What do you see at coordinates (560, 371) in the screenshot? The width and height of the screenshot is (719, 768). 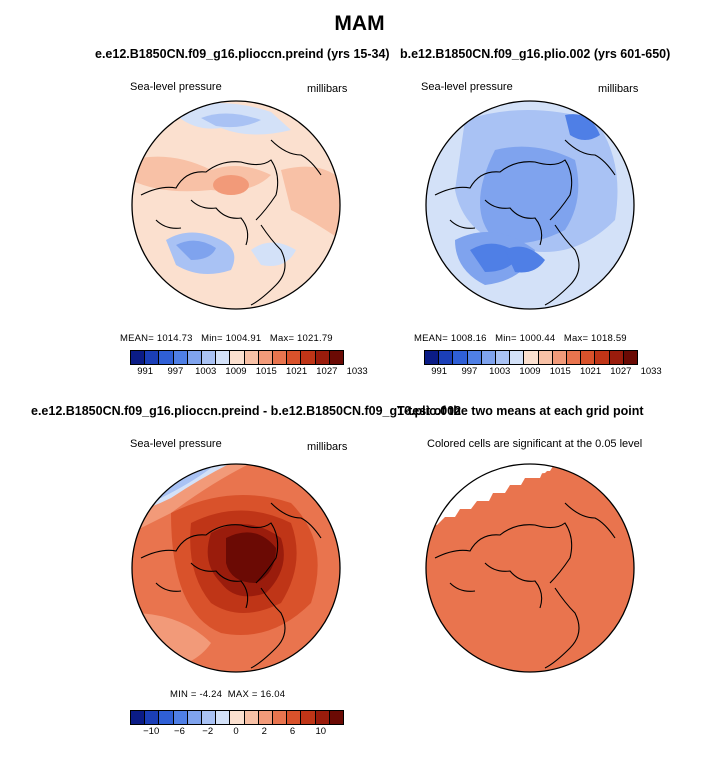 I see `panel2-colorbar-tick-label: 1015` at bounding box center [560, 371].